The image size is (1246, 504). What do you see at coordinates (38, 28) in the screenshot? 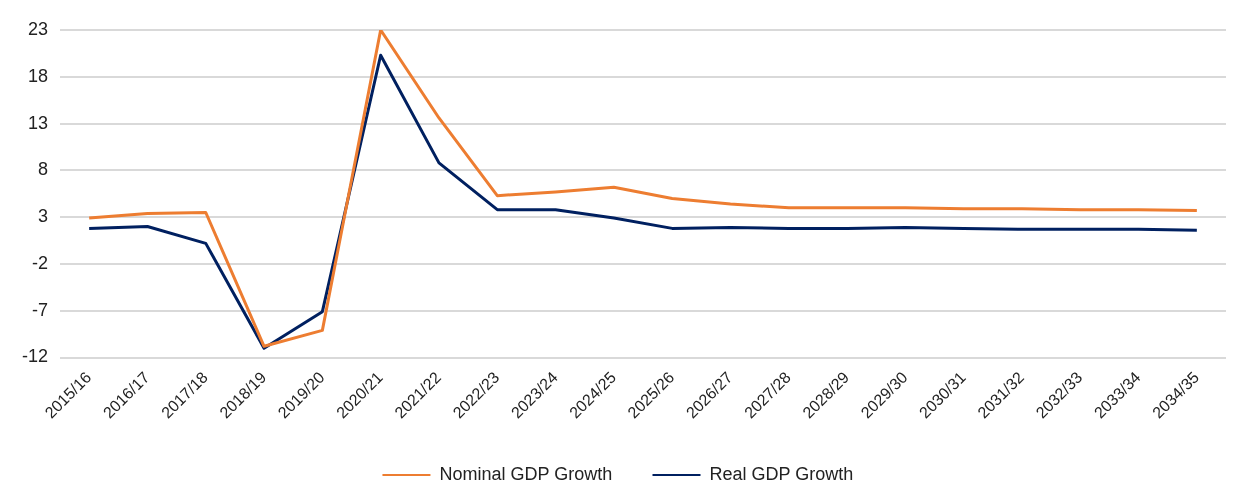
I see `y-tick-label: 23` at bounding box center [38, 28].